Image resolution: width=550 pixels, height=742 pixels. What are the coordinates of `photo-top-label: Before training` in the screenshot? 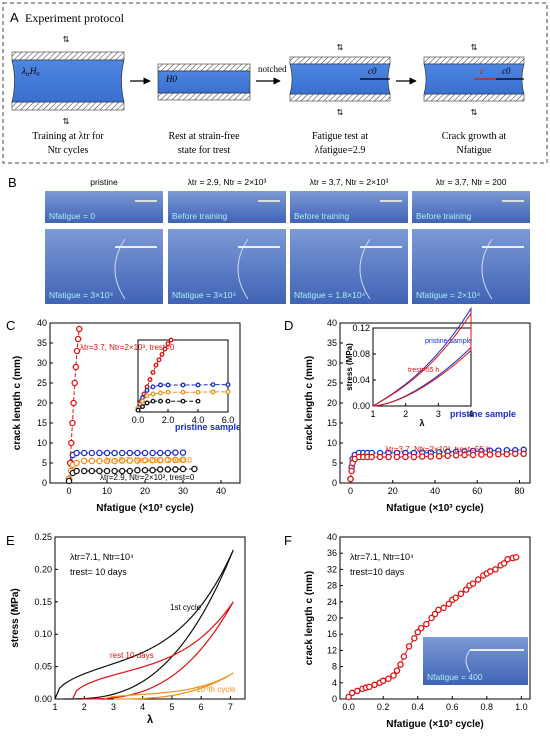 It's located at (322, 216).